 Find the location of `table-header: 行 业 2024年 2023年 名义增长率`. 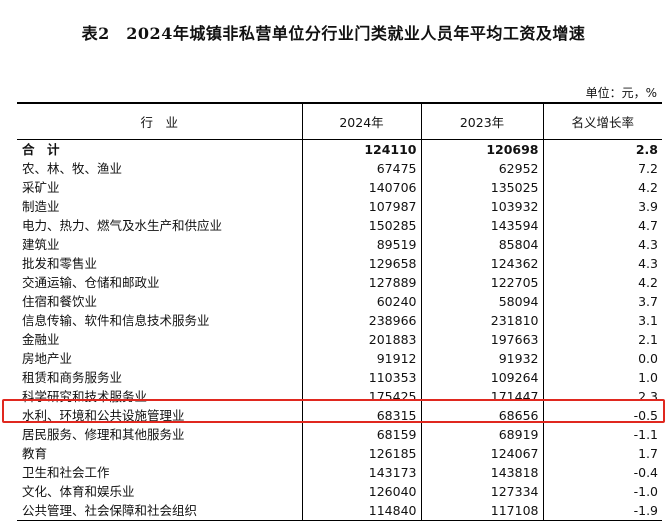

table-header: 行 业 2024年 2023年 名义增长率 is located at coordinates (339, 121).